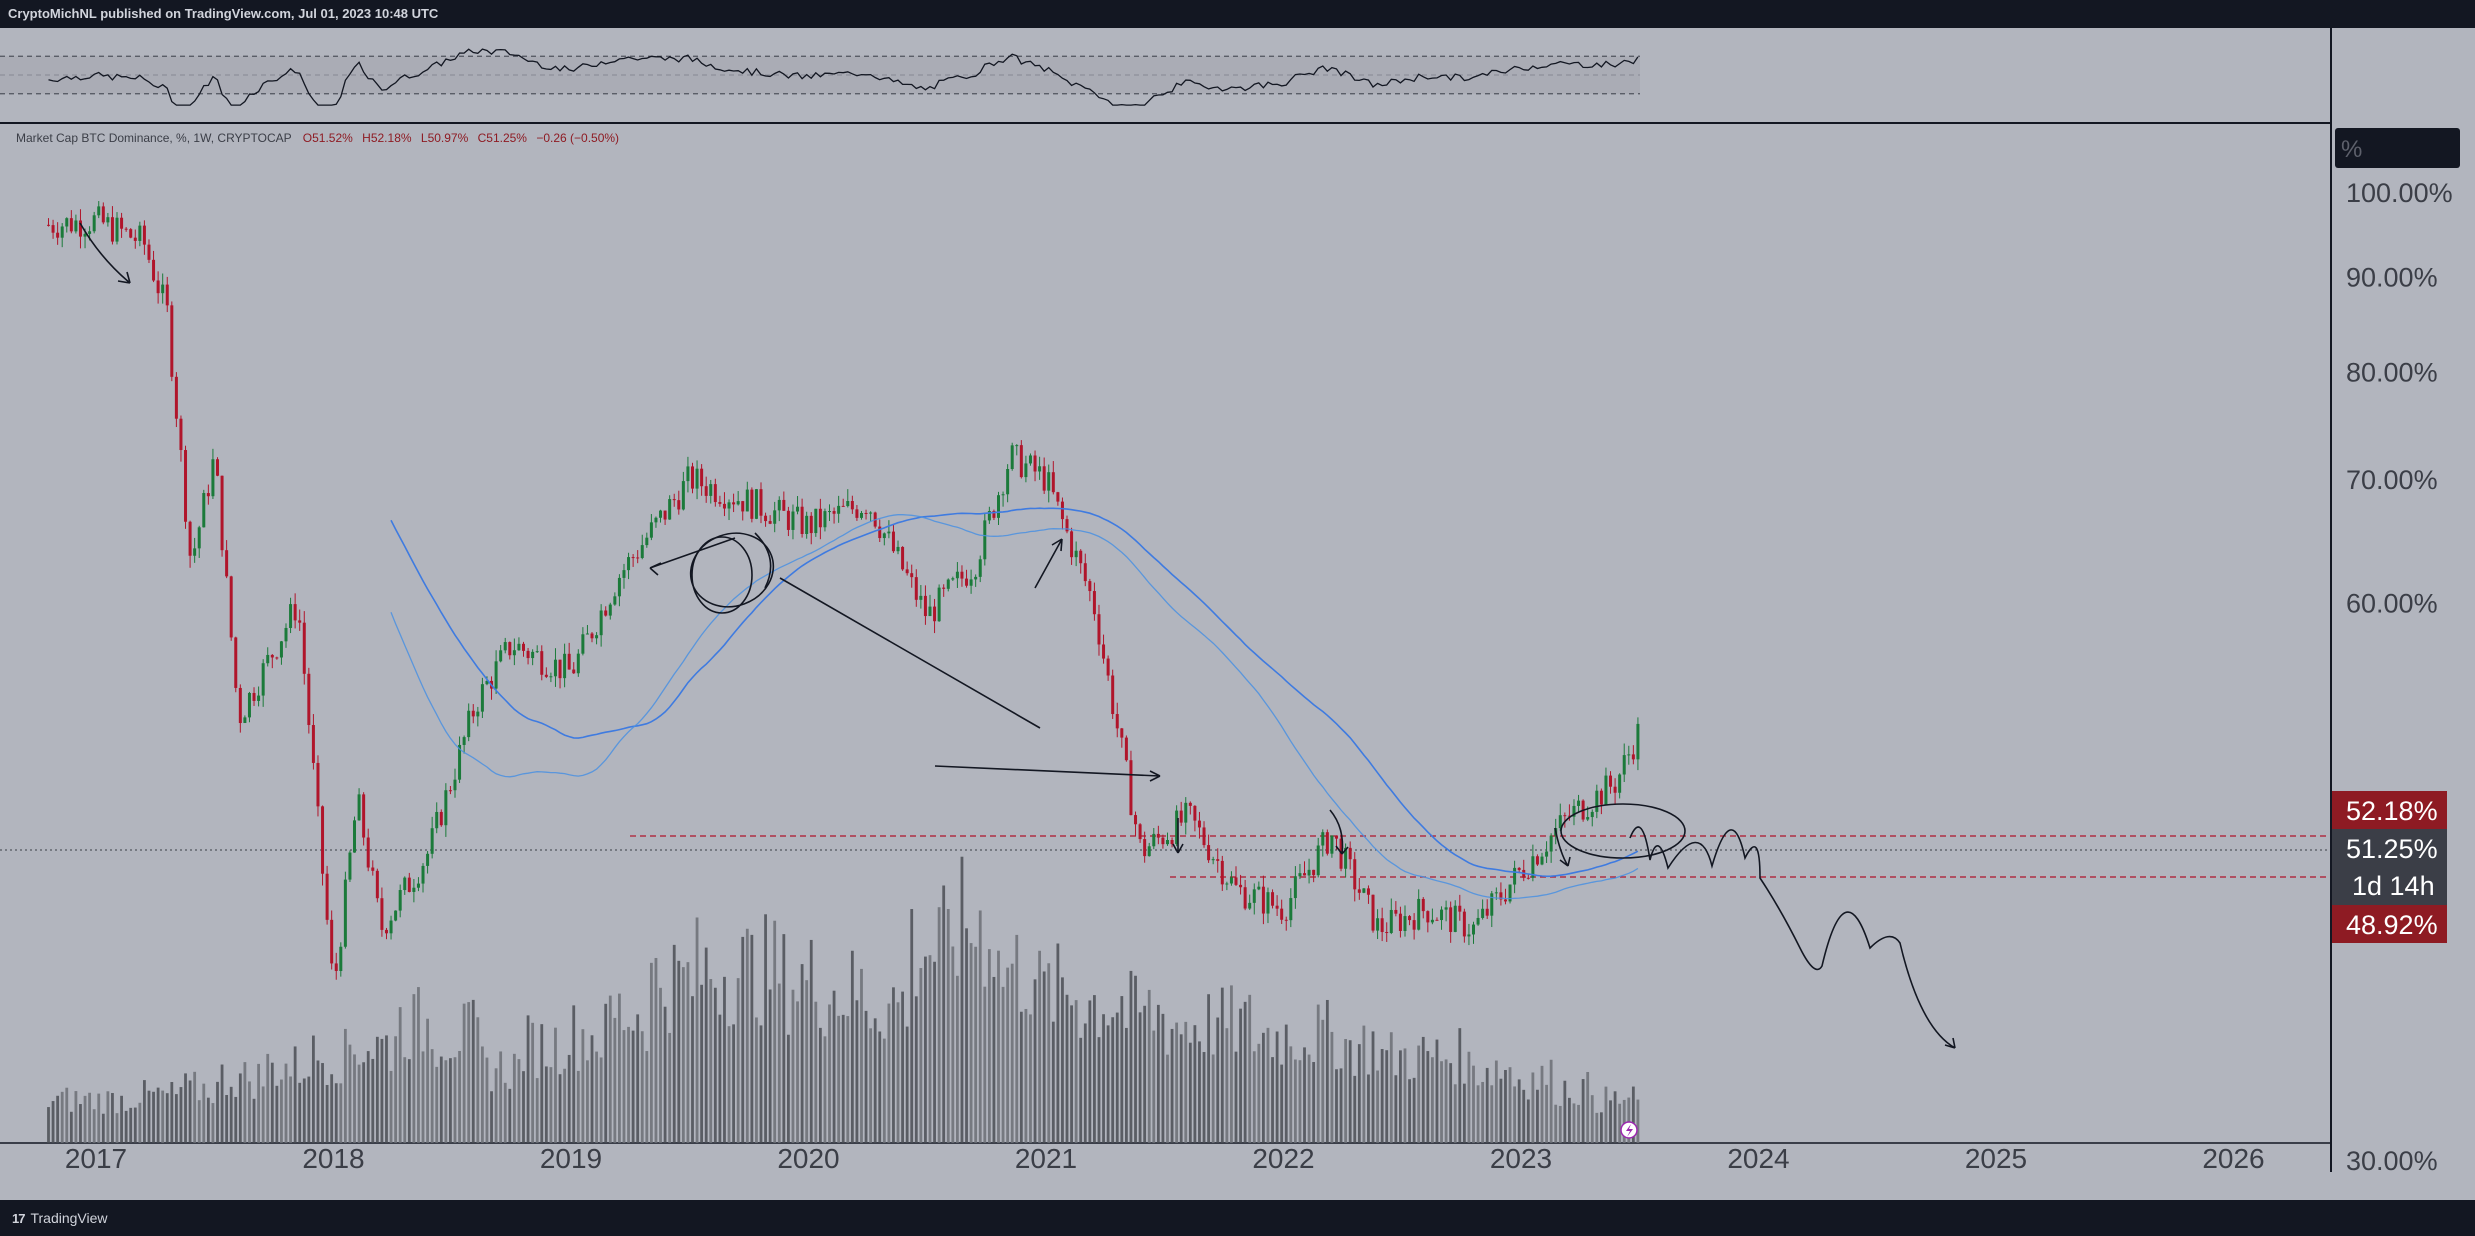 The width and height of the screenshot is (2475, 1236). Describe the element at coordinates (2397, 148) in the screenshot. I see `unit-button` at that location.